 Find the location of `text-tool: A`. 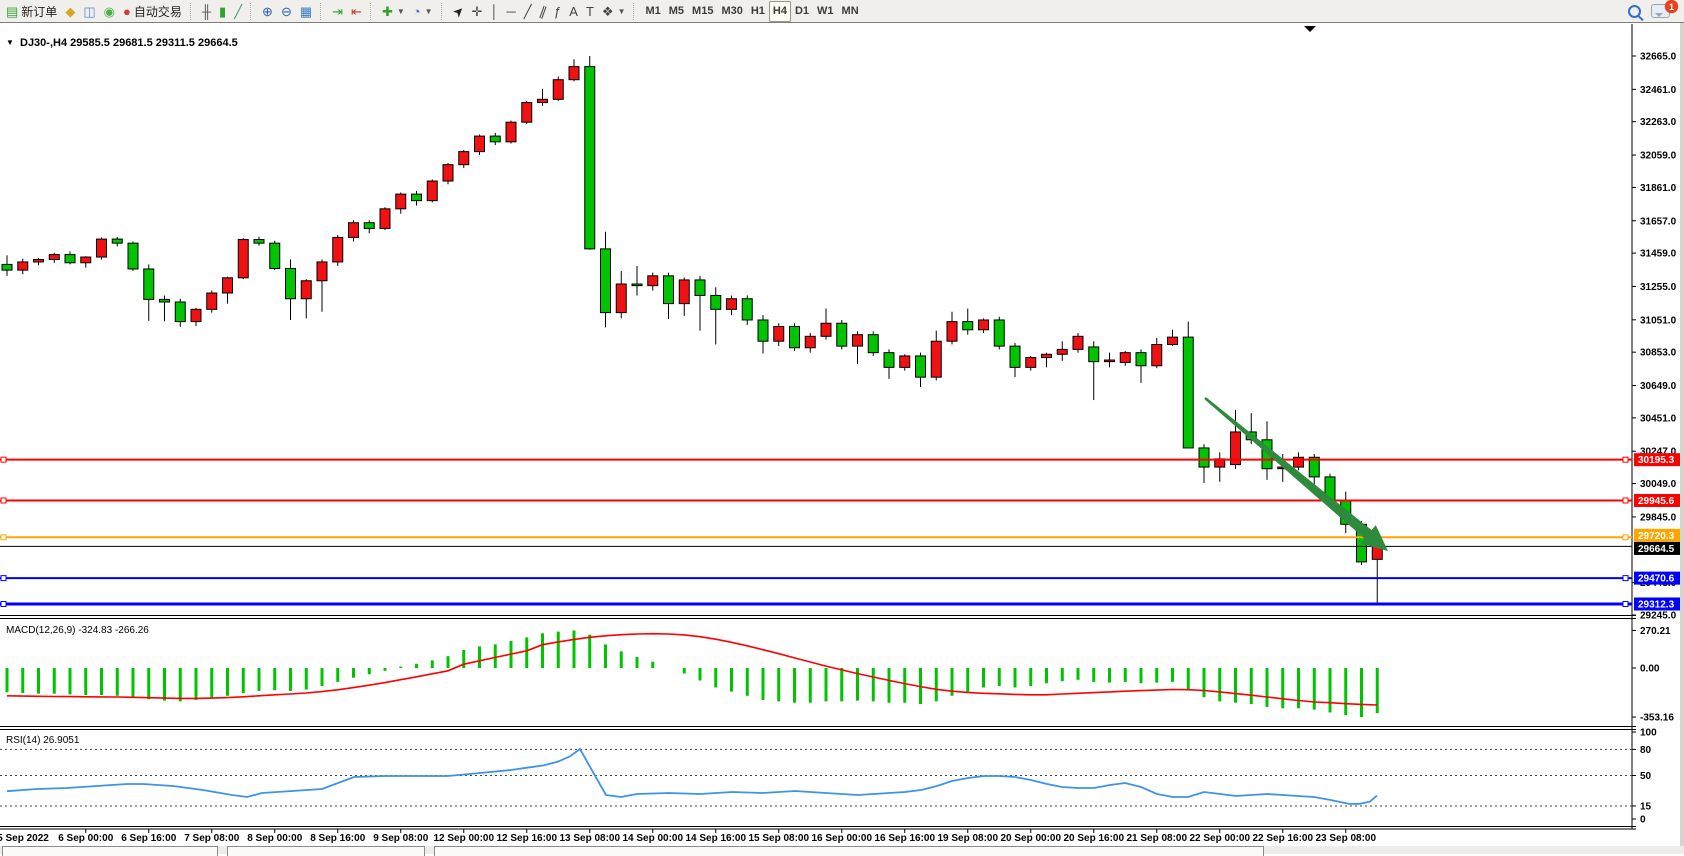

text-tool: A is located at coordinates (573, 11).